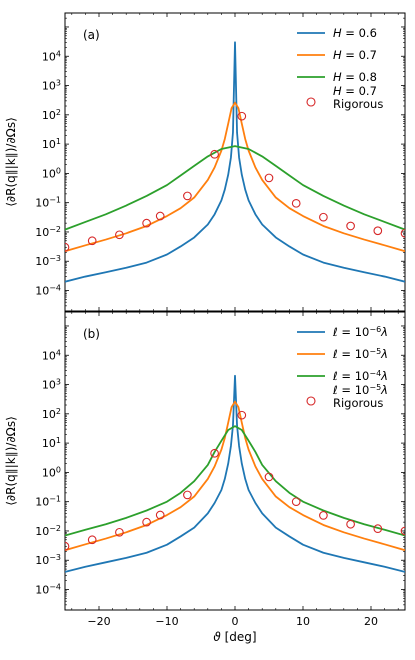 The width and height of the screenshot is (415, 660). I want to click on panel-label: (b), so click(91, 334).